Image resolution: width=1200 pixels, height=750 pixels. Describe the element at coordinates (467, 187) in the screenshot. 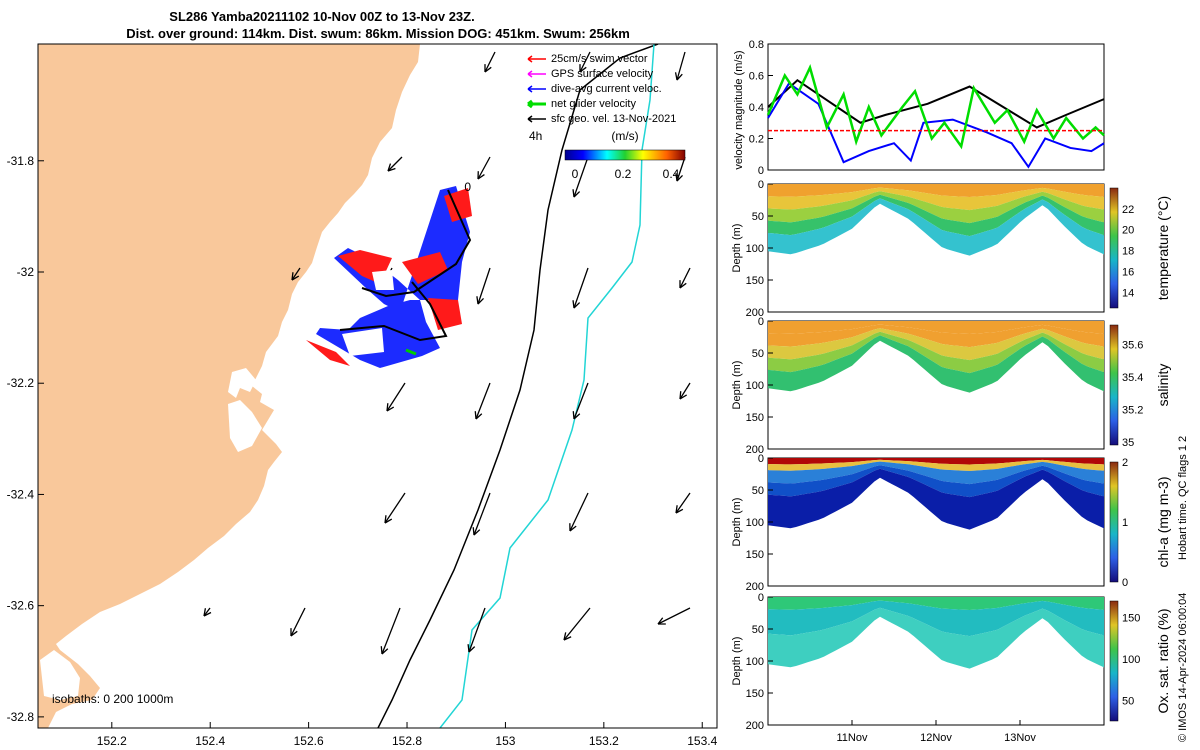

I see `time-marker-0: 0` at that location.